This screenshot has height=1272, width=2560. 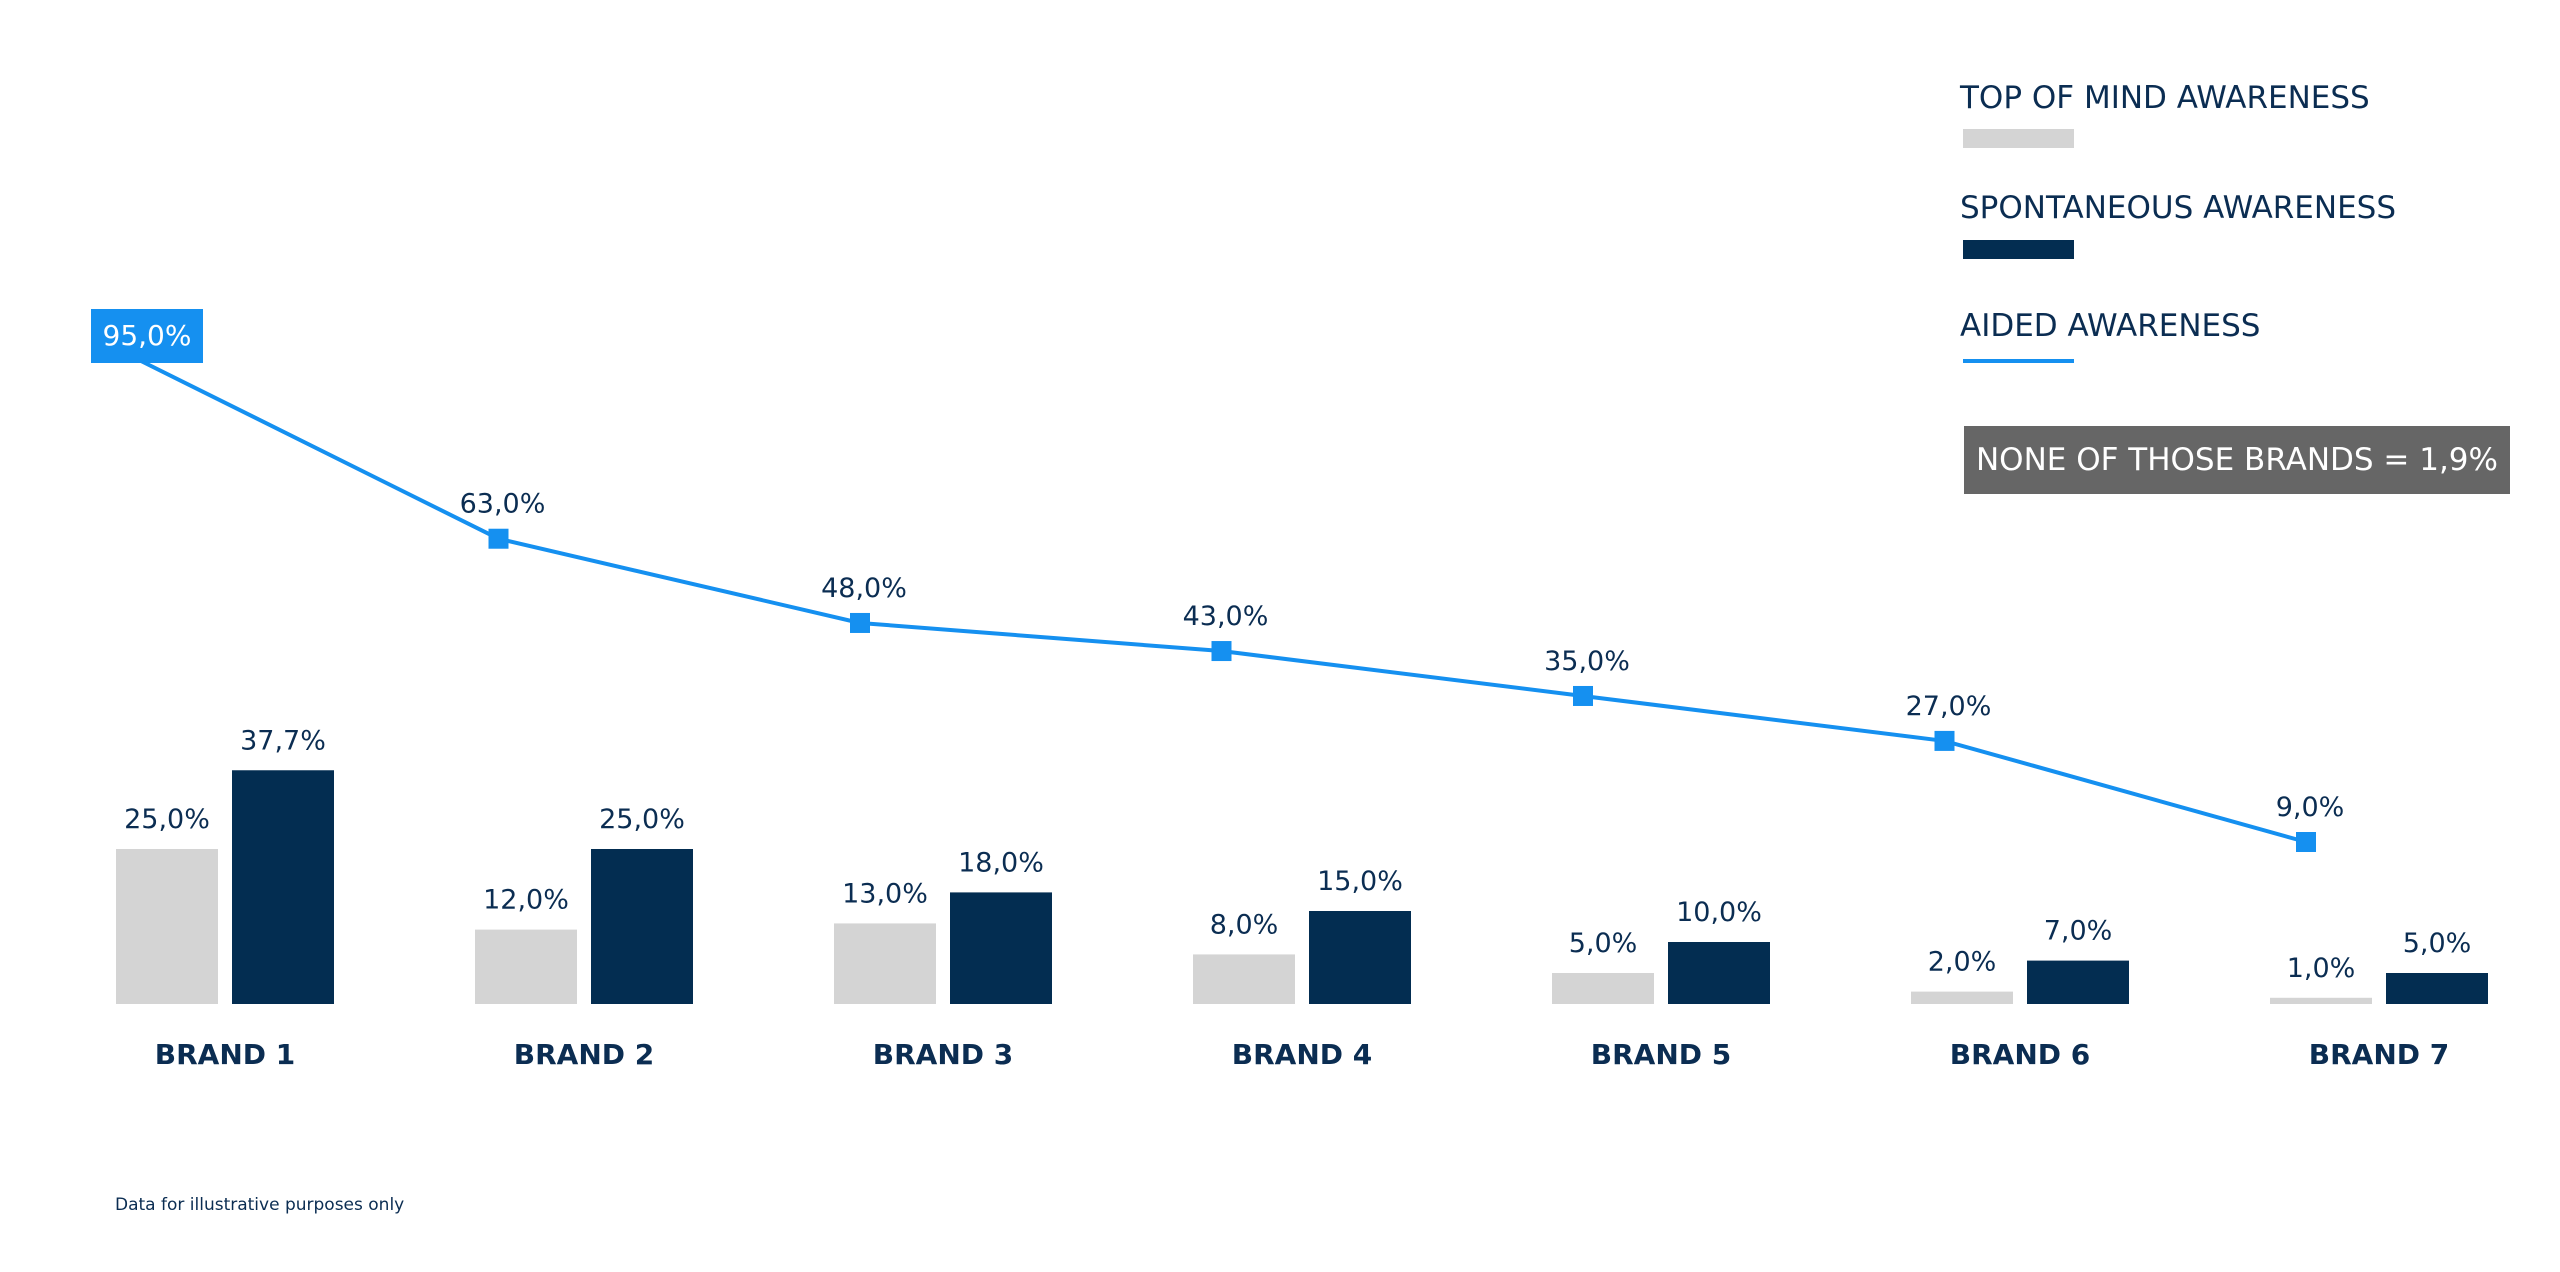 I want to click on label-spontaneous-4: 15,0%, so click(x=1360, y=881).